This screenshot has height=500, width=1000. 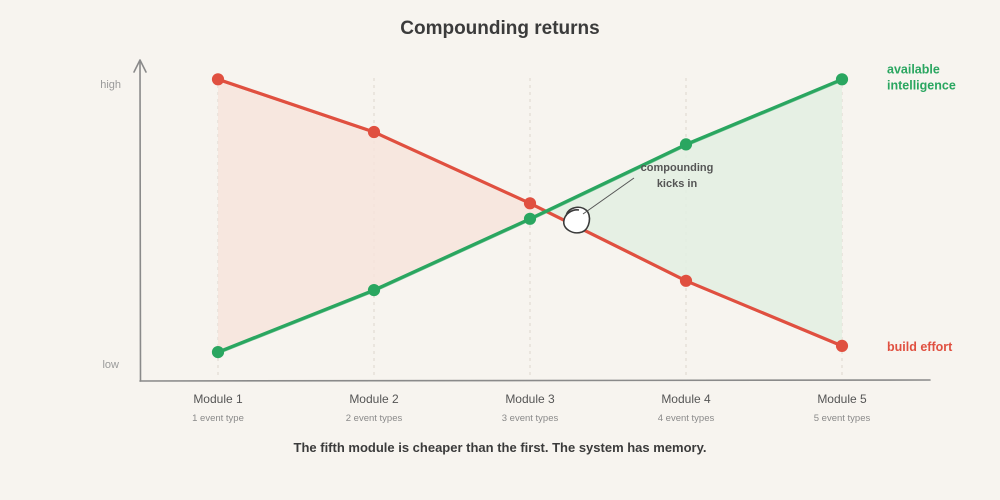 I want to click on series-label-intelligence-2: intelligence, so click(x=921, y=85).